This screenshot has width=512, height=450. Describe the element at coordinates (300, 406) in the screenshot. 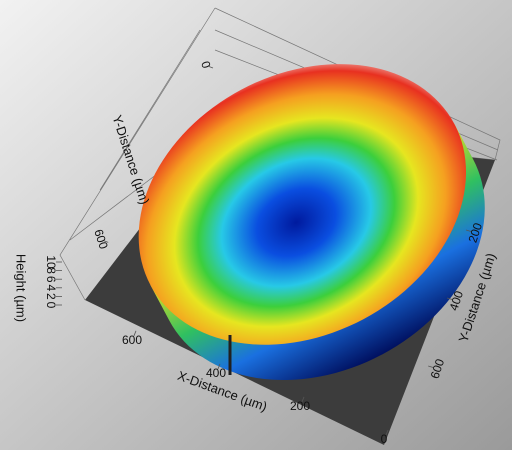

I see `x-tick-label: 200` at that location.